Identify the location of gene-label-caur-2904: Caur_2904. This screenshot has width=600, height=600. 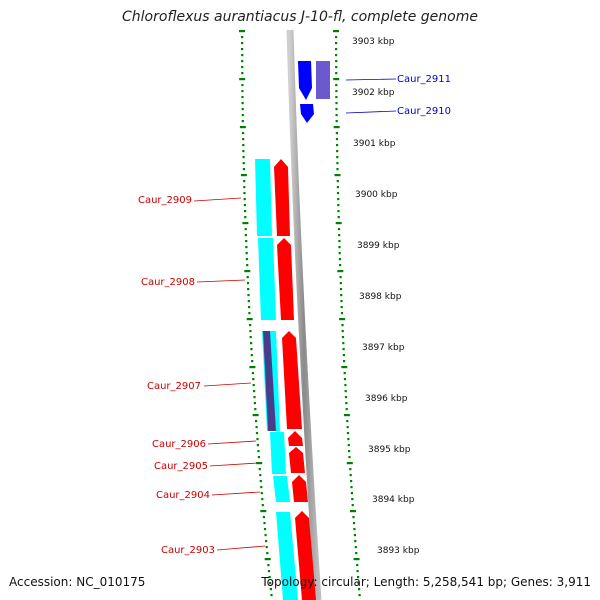
(183, 495).